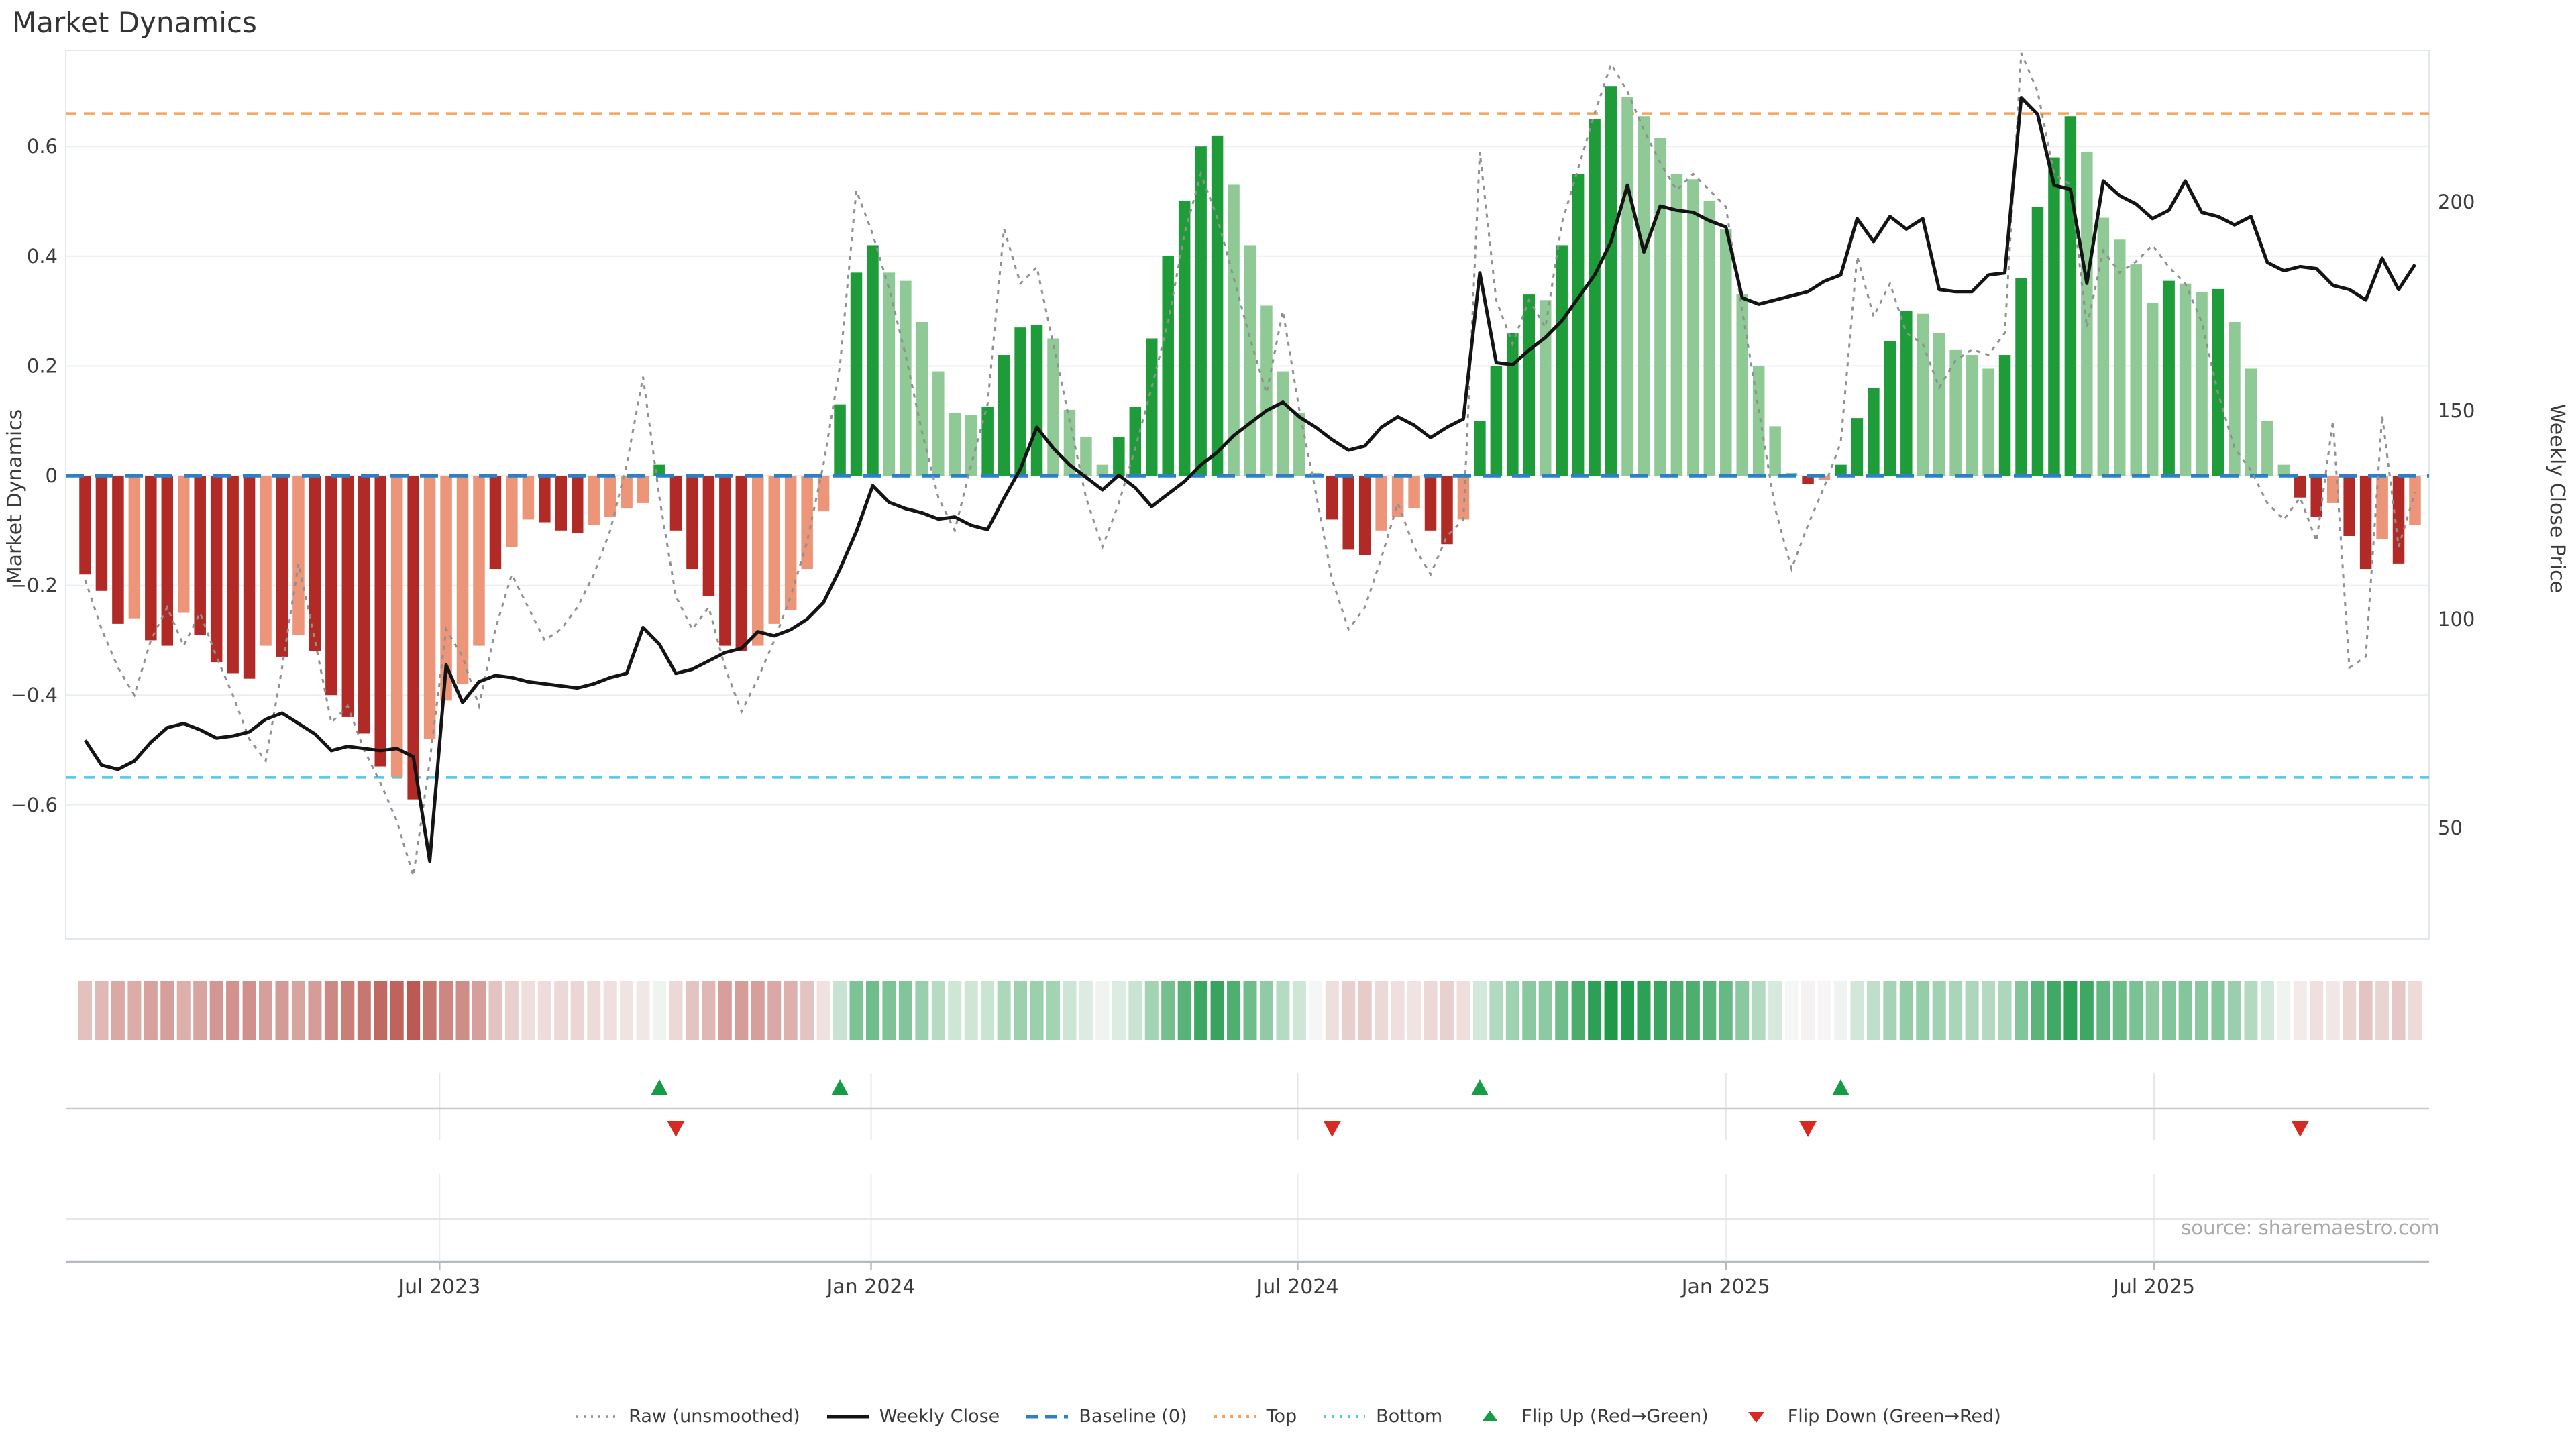 This screenshot has height=1449, width=2576. Describe the element at coordinates (1133, 1416) in the screenshot. I see `legend-label: Baseline (0)` at that location.